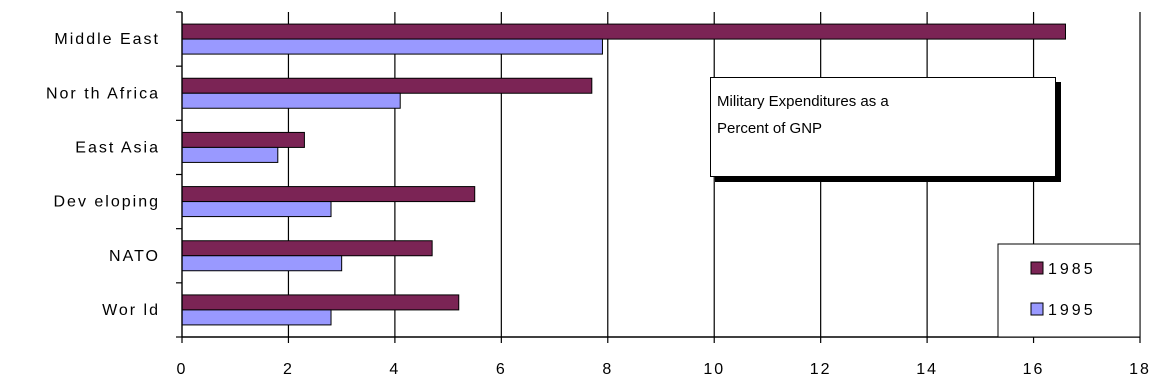  Describe the element at coordinates (307, 248) in the screenshot. I see `bar-1985-nato` at that location.